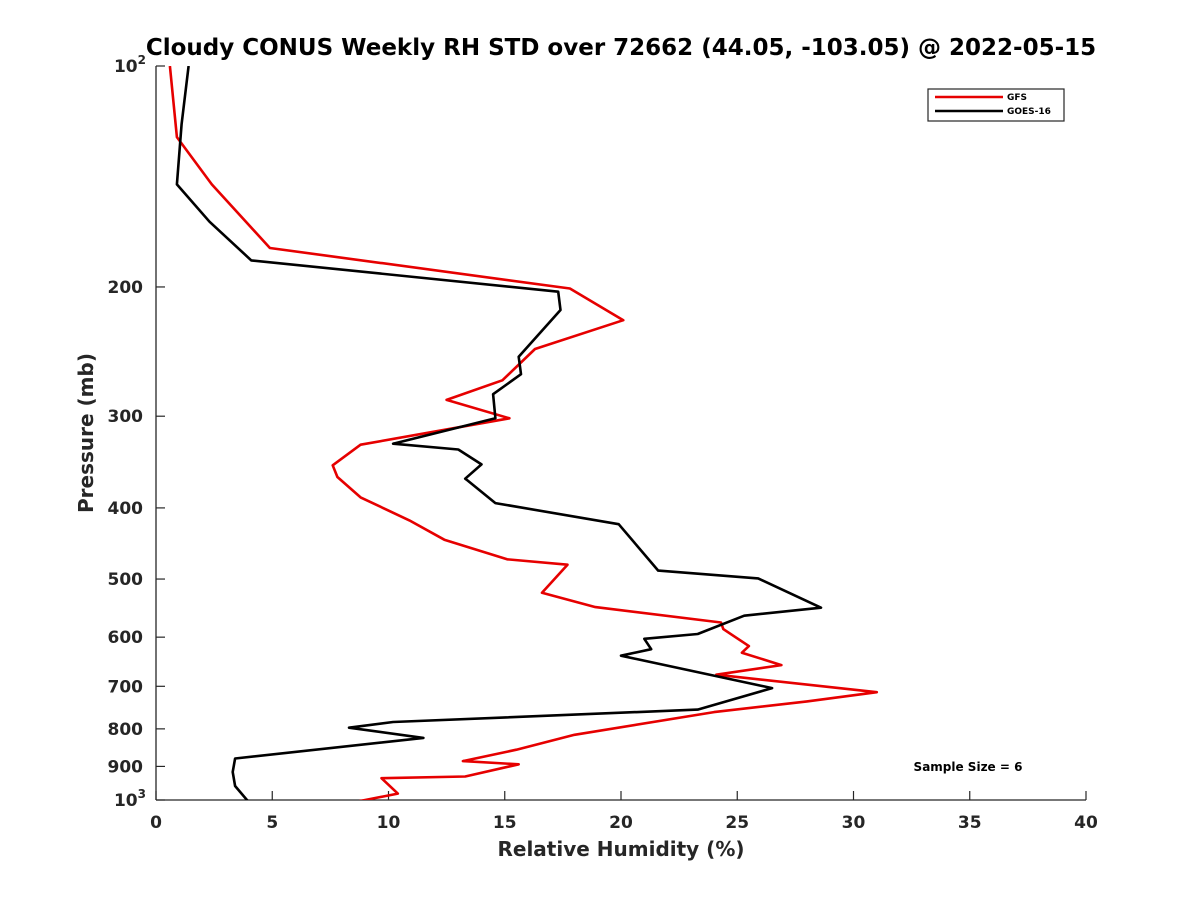  What do you see at coordinates (624, 812) in the screenshot?
I see `x-ticks: 0 5 10 15 20 25 30 35 40` at bounding box center [624, 812].